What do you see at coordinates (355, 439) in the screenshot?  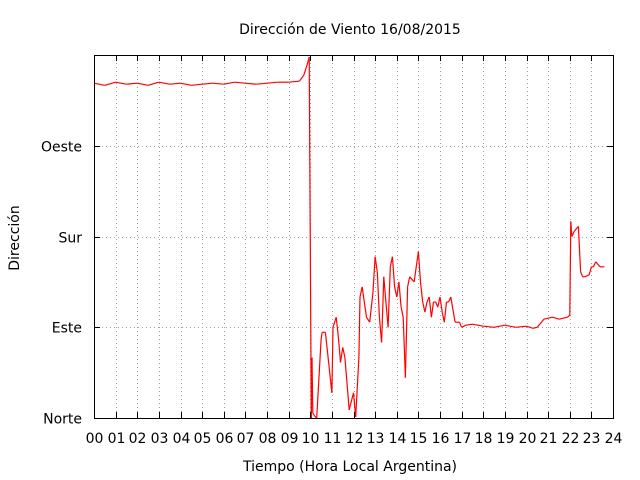 I see `x-tick-label: 12` at bounding box center [355, 439].